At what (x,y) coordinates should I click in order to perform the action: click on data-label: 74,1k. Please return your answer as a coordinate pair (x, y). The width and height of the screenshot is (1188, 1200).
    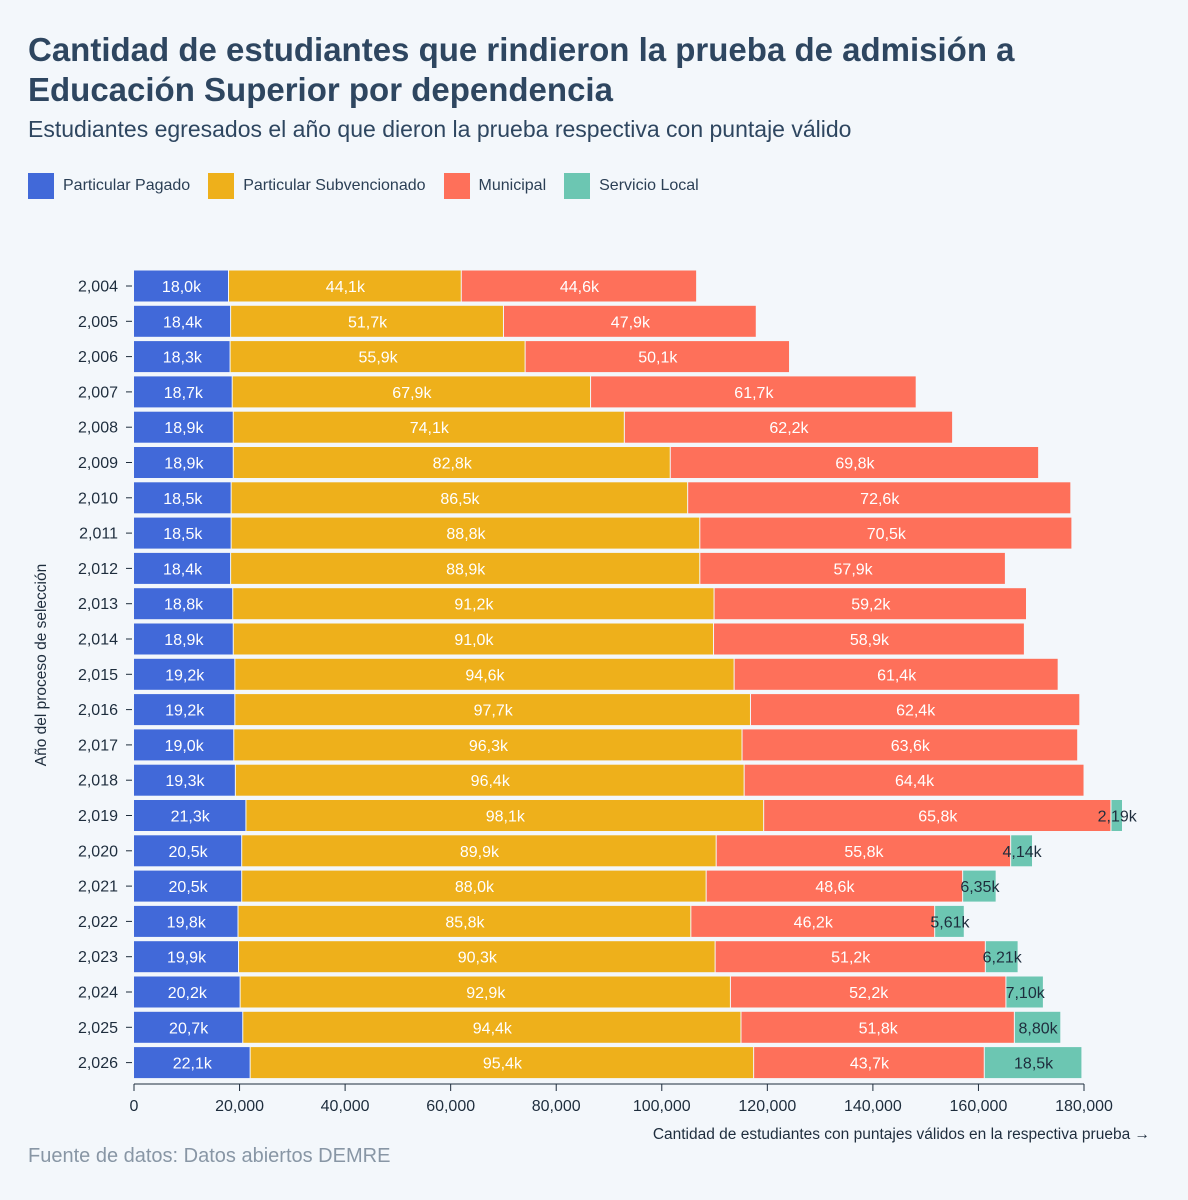
    Looking at the image, I should click on (430, 428).